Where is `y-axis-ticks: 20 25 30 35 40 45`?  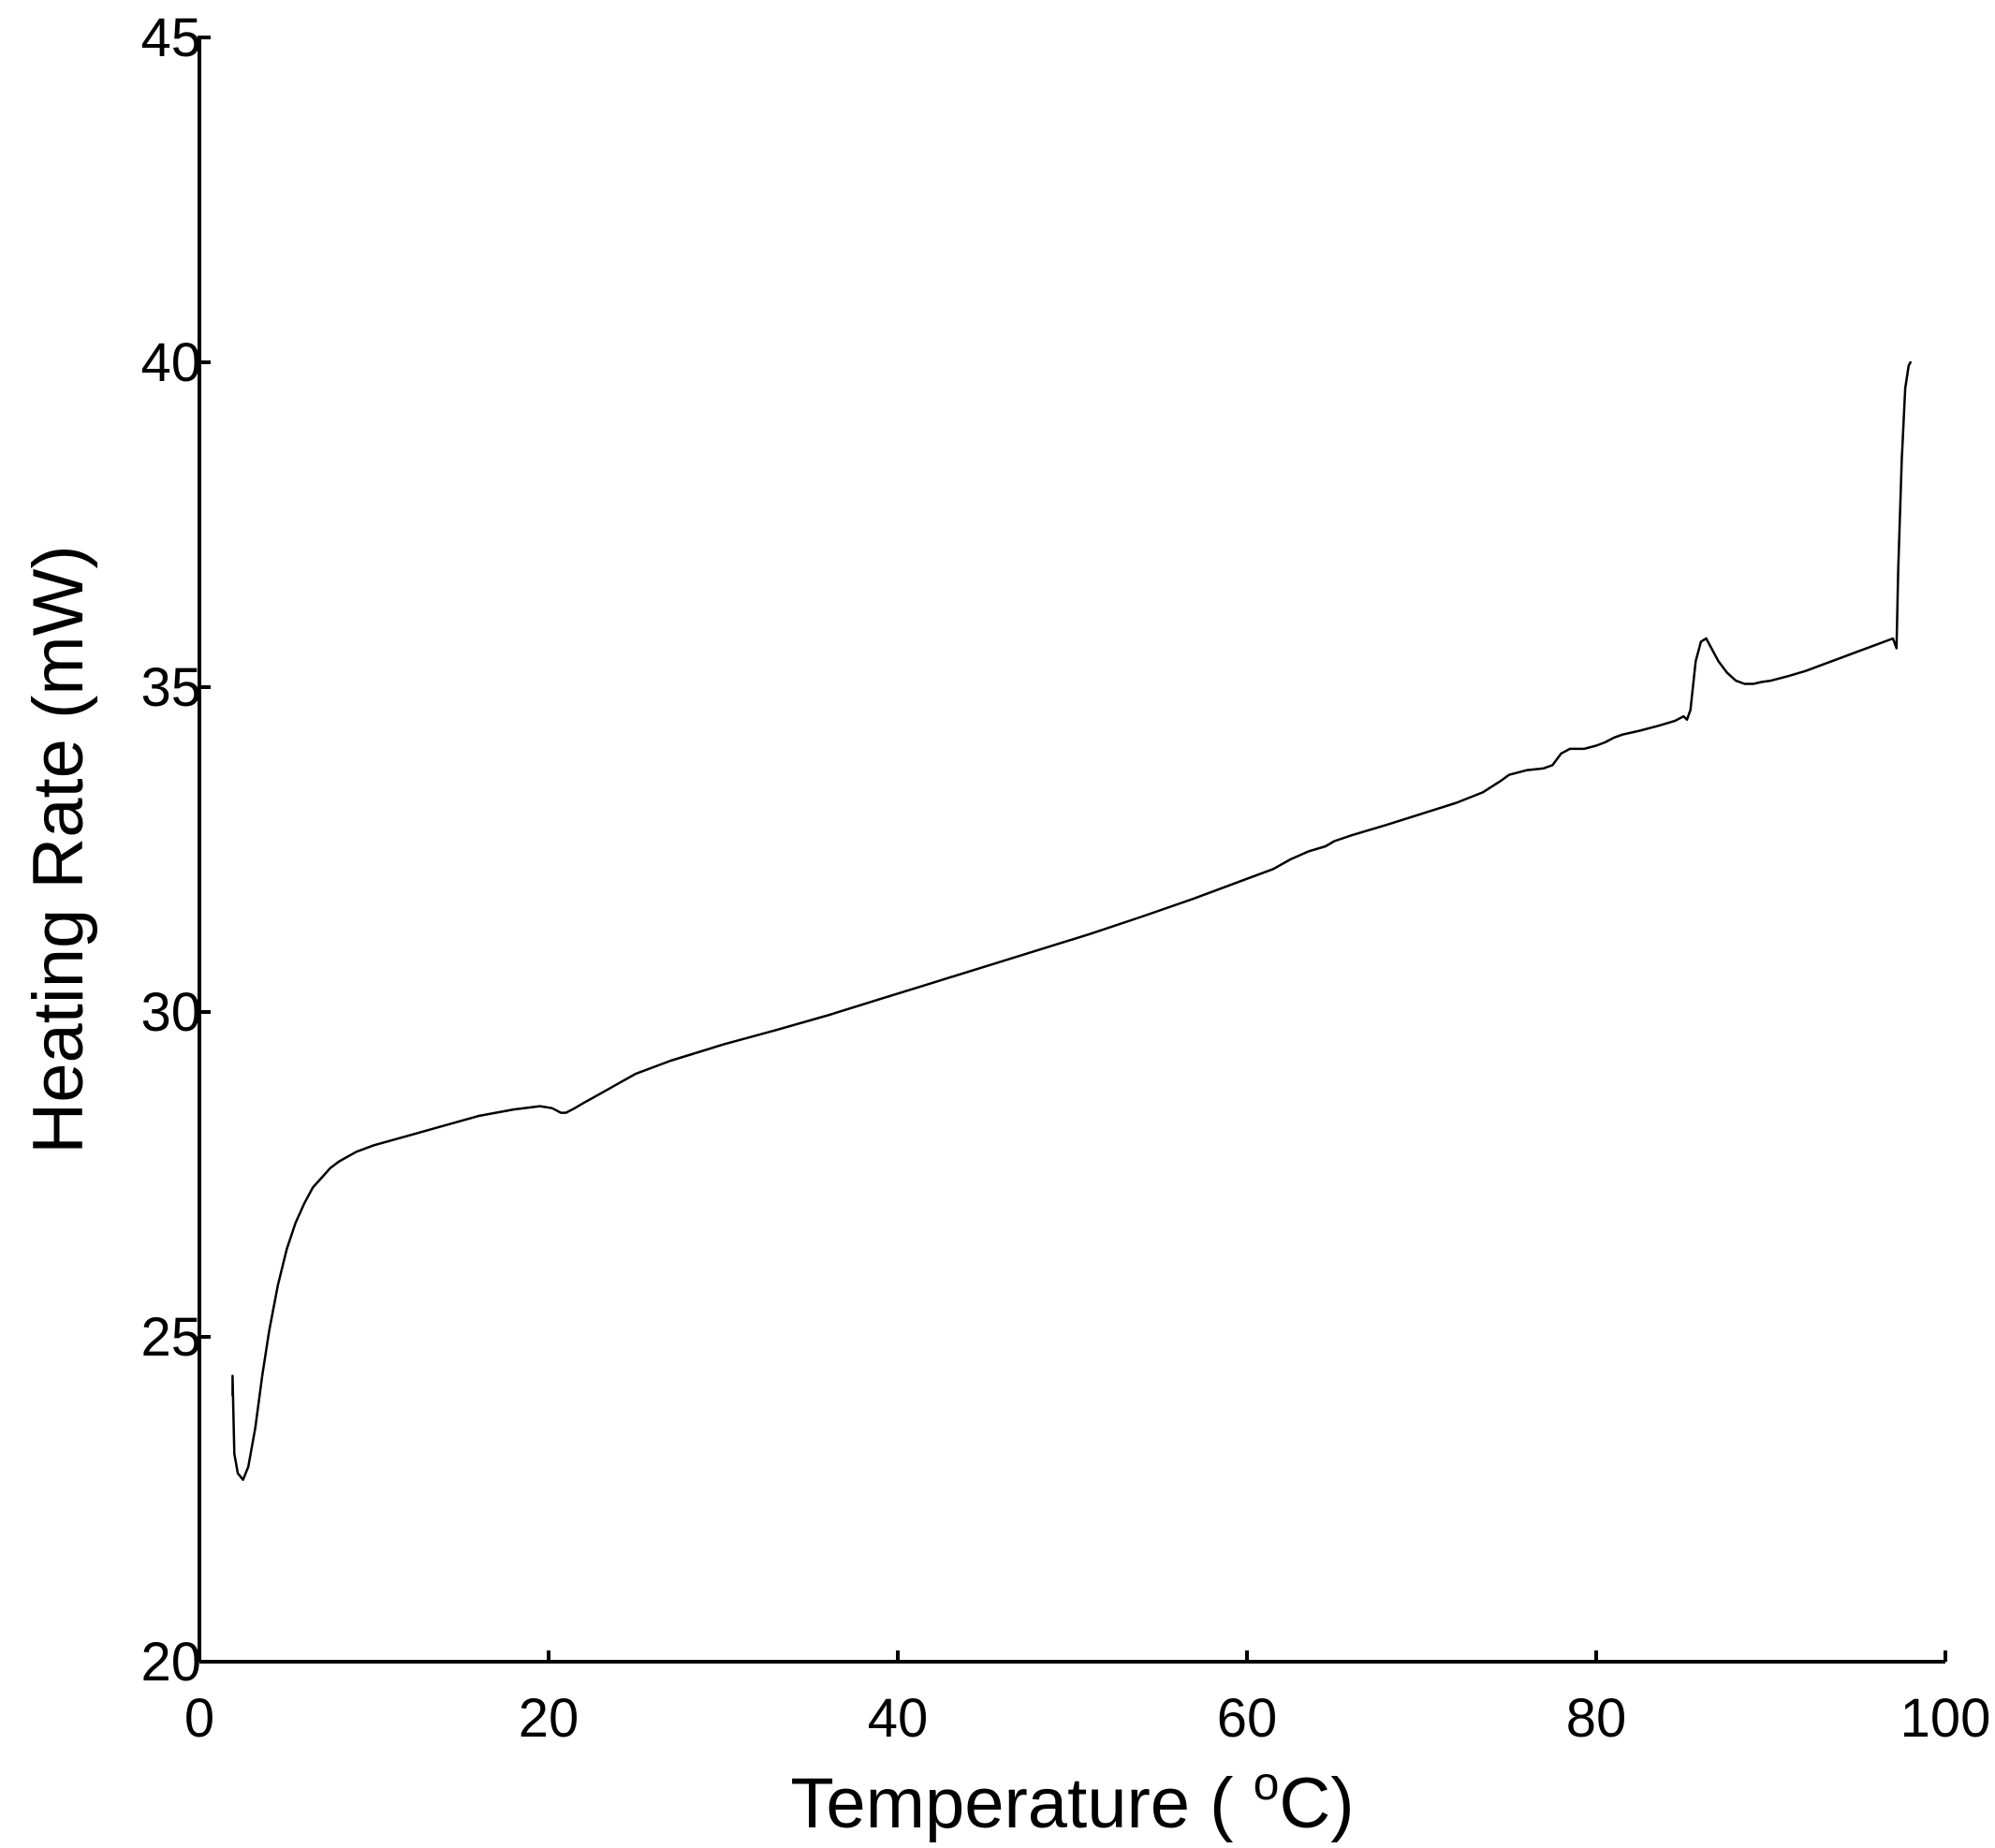
y-axis-ticks: 20 25 30 35 40 45 is located at coordinates (175, 850).